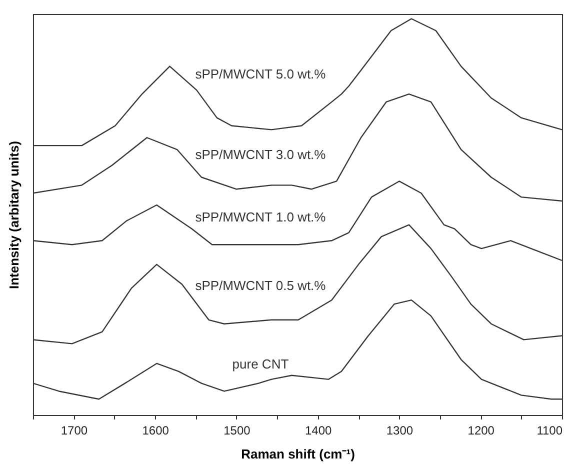  I want to click on series-label: sPP/MWCNT 1.0 wt.%, so click(260, 217).